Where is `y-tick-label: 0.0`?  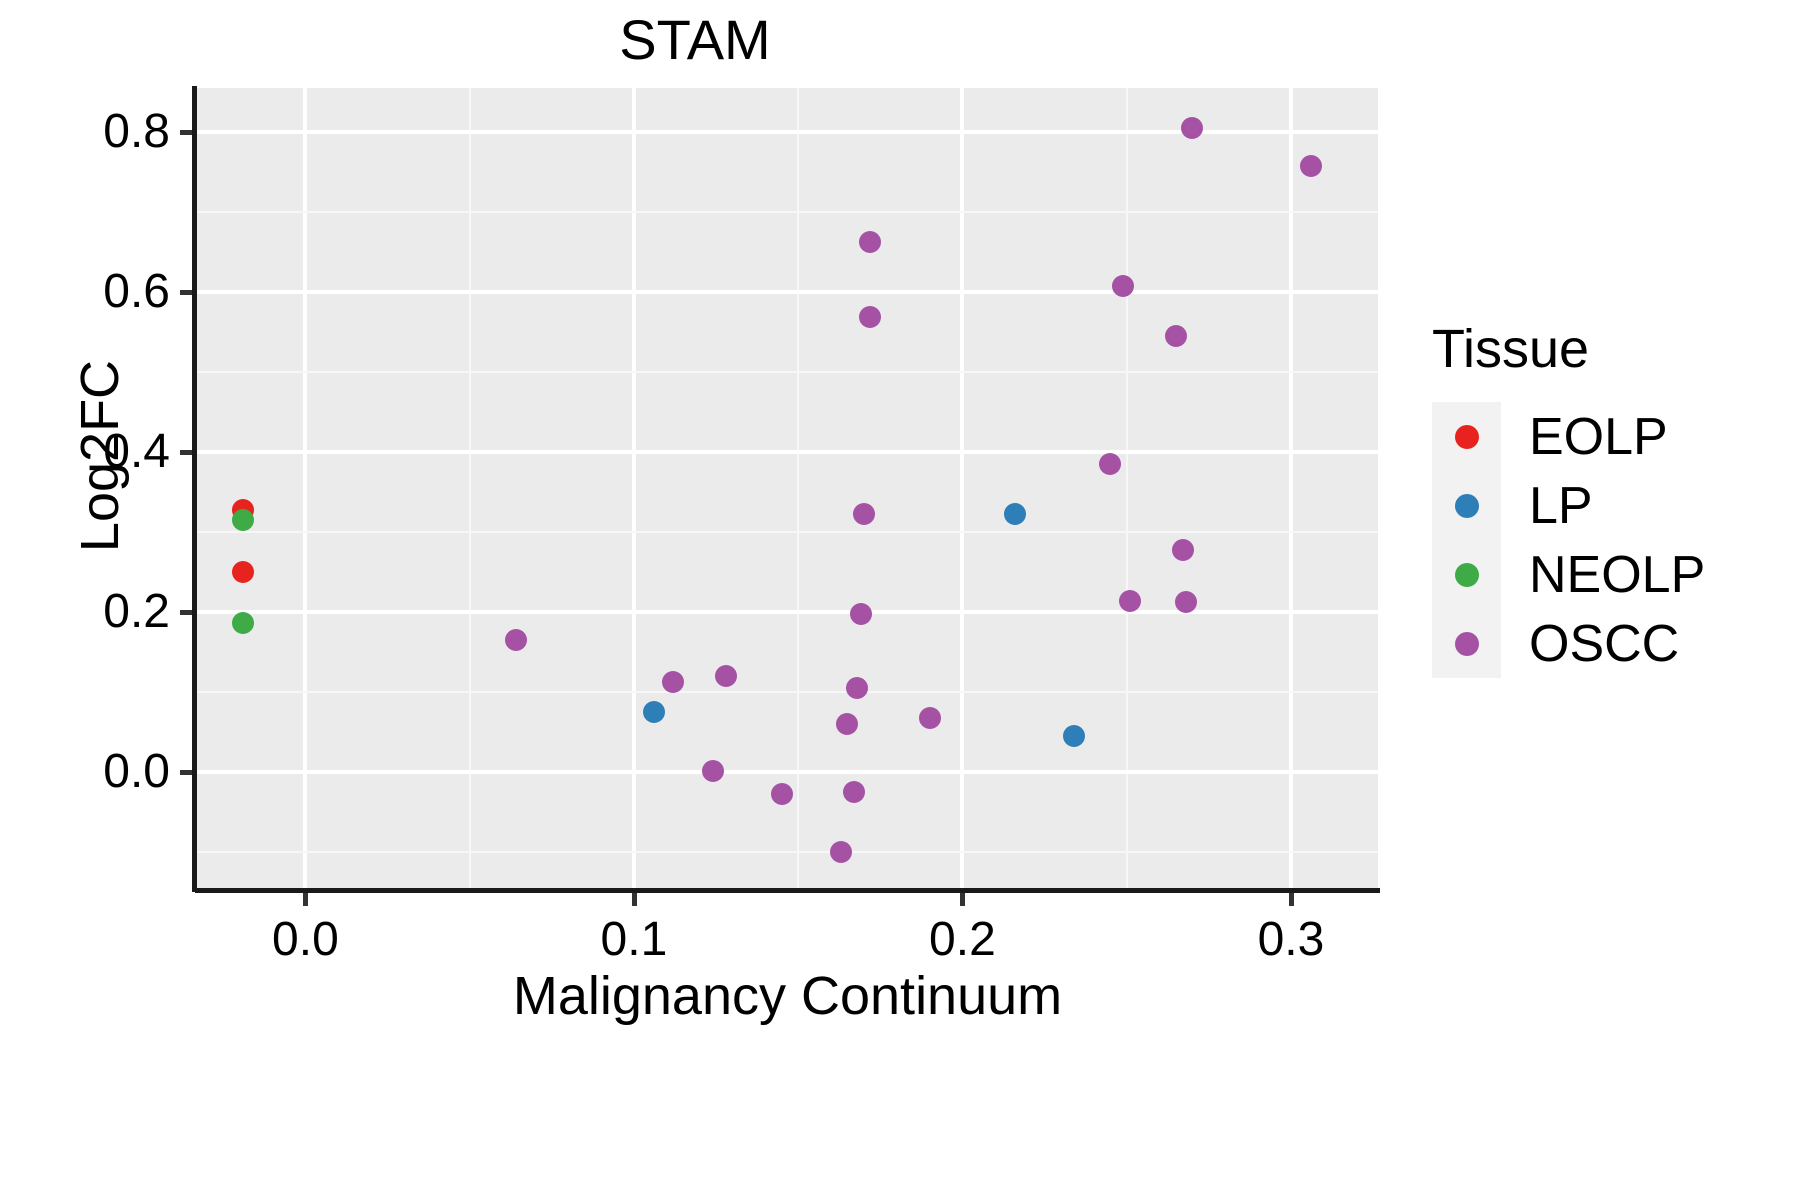
y-tick-label: 0.0 is located at coordinates (136, 771).